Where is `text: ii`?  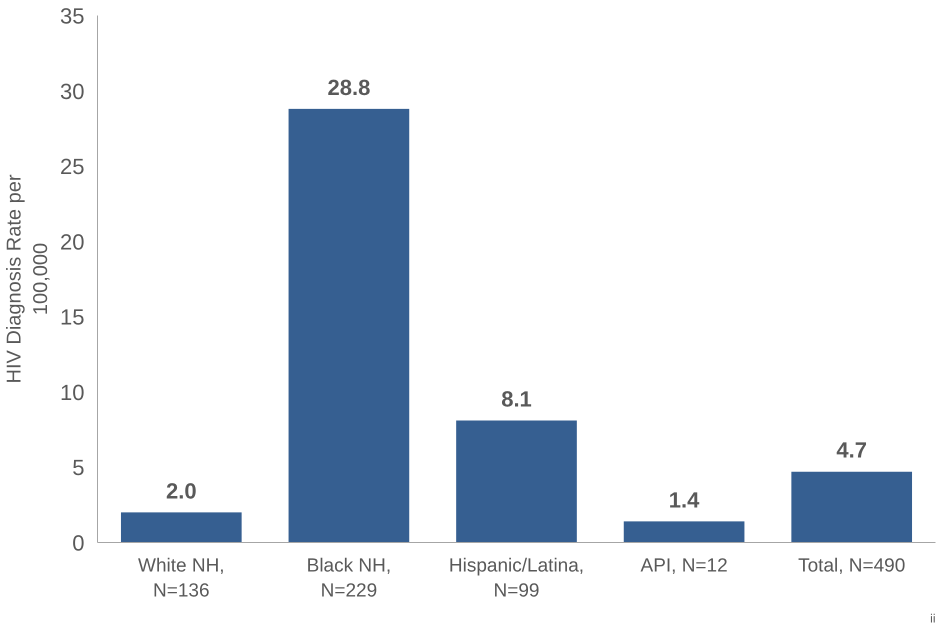
text: ii is located at coordinates (933, 619).